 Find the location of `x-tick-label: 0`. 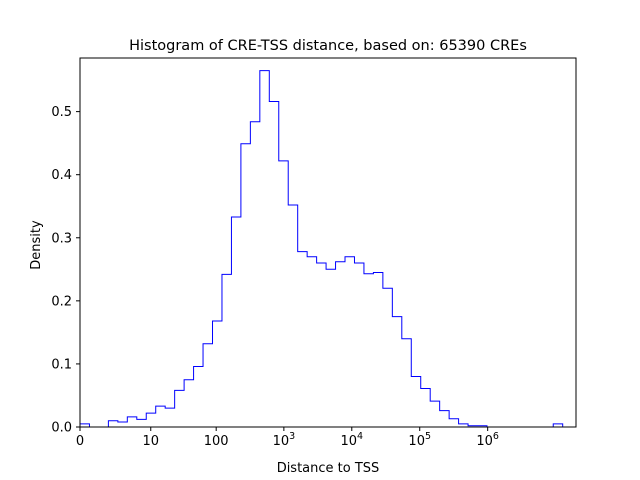

x-tick-label: 0 is located at coordinates (80, 441).